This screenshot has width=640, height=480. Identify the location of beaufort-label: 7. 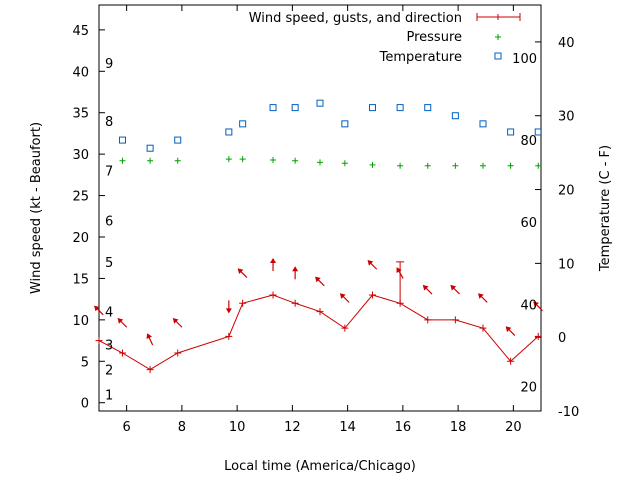
(109, 172).